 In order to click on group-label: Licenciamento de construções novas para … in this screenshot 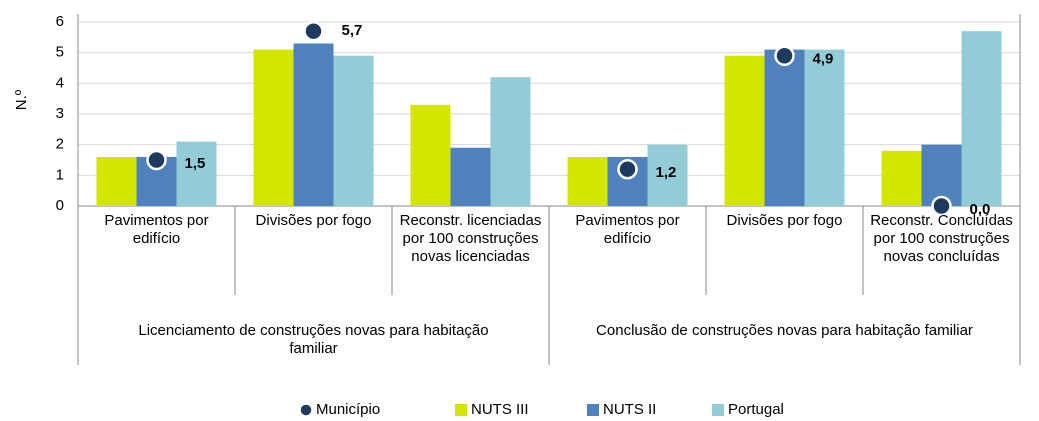, I will do `click(313, 339)`.